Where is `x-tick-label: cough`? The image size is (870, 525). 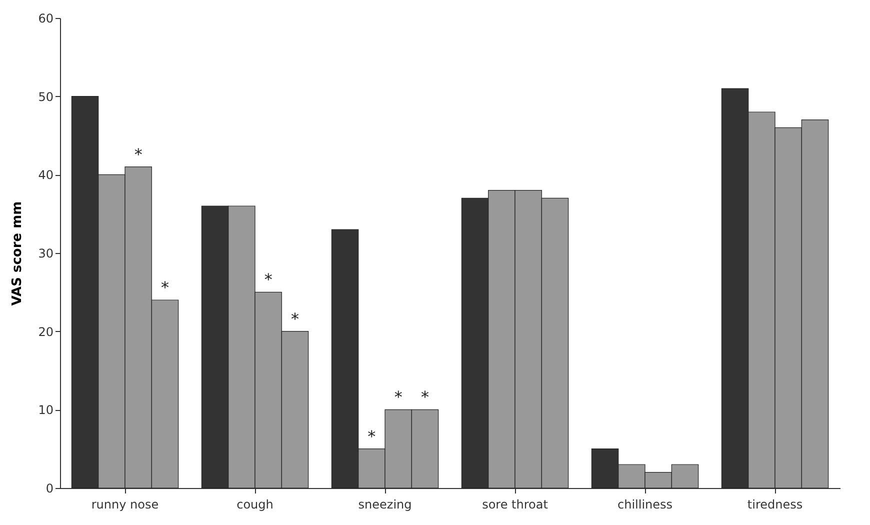 x-tick-label: cough is located at coordinates (255, 505).